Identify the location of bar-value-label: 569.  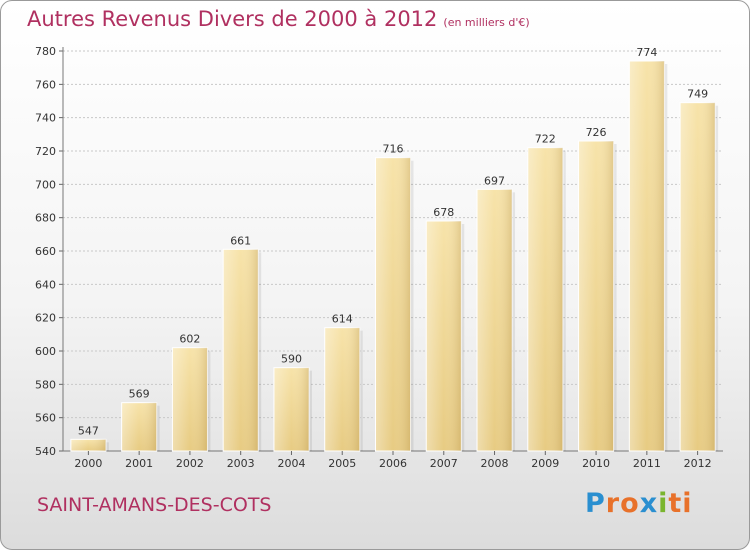
(139, 394).